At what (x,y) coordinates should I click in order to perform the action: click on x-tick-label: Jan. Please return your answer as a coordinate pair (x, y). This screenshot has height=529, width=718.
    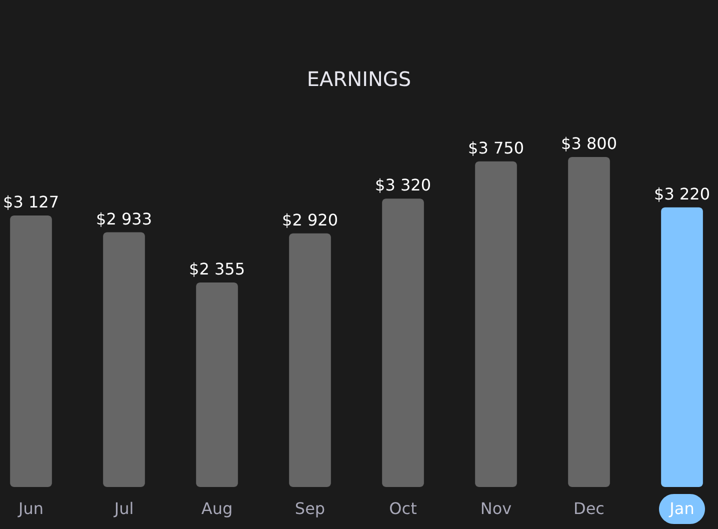
    Looking at the image, I should click on (681, 508).